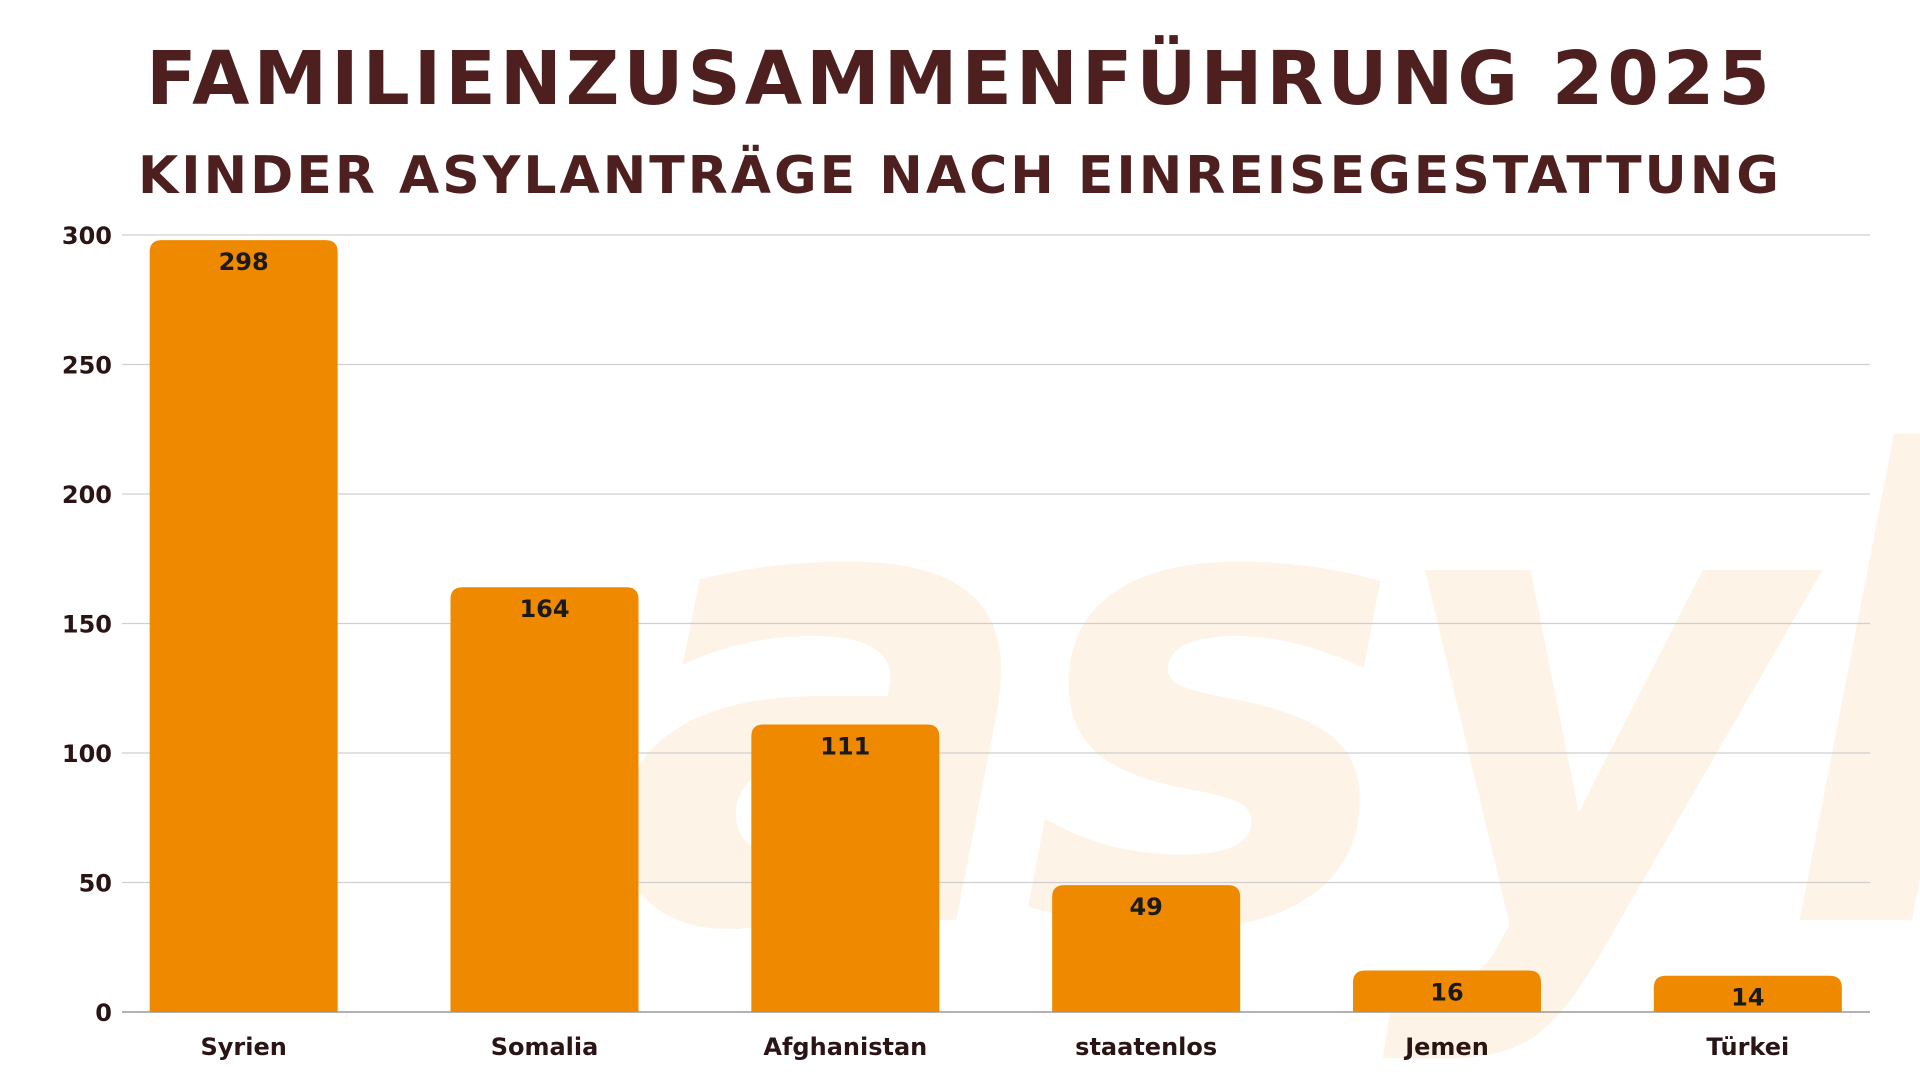 The height and width of the screenshot is (1080, 1920). I want to click on y-tick-label: 250, so click(87, 366).